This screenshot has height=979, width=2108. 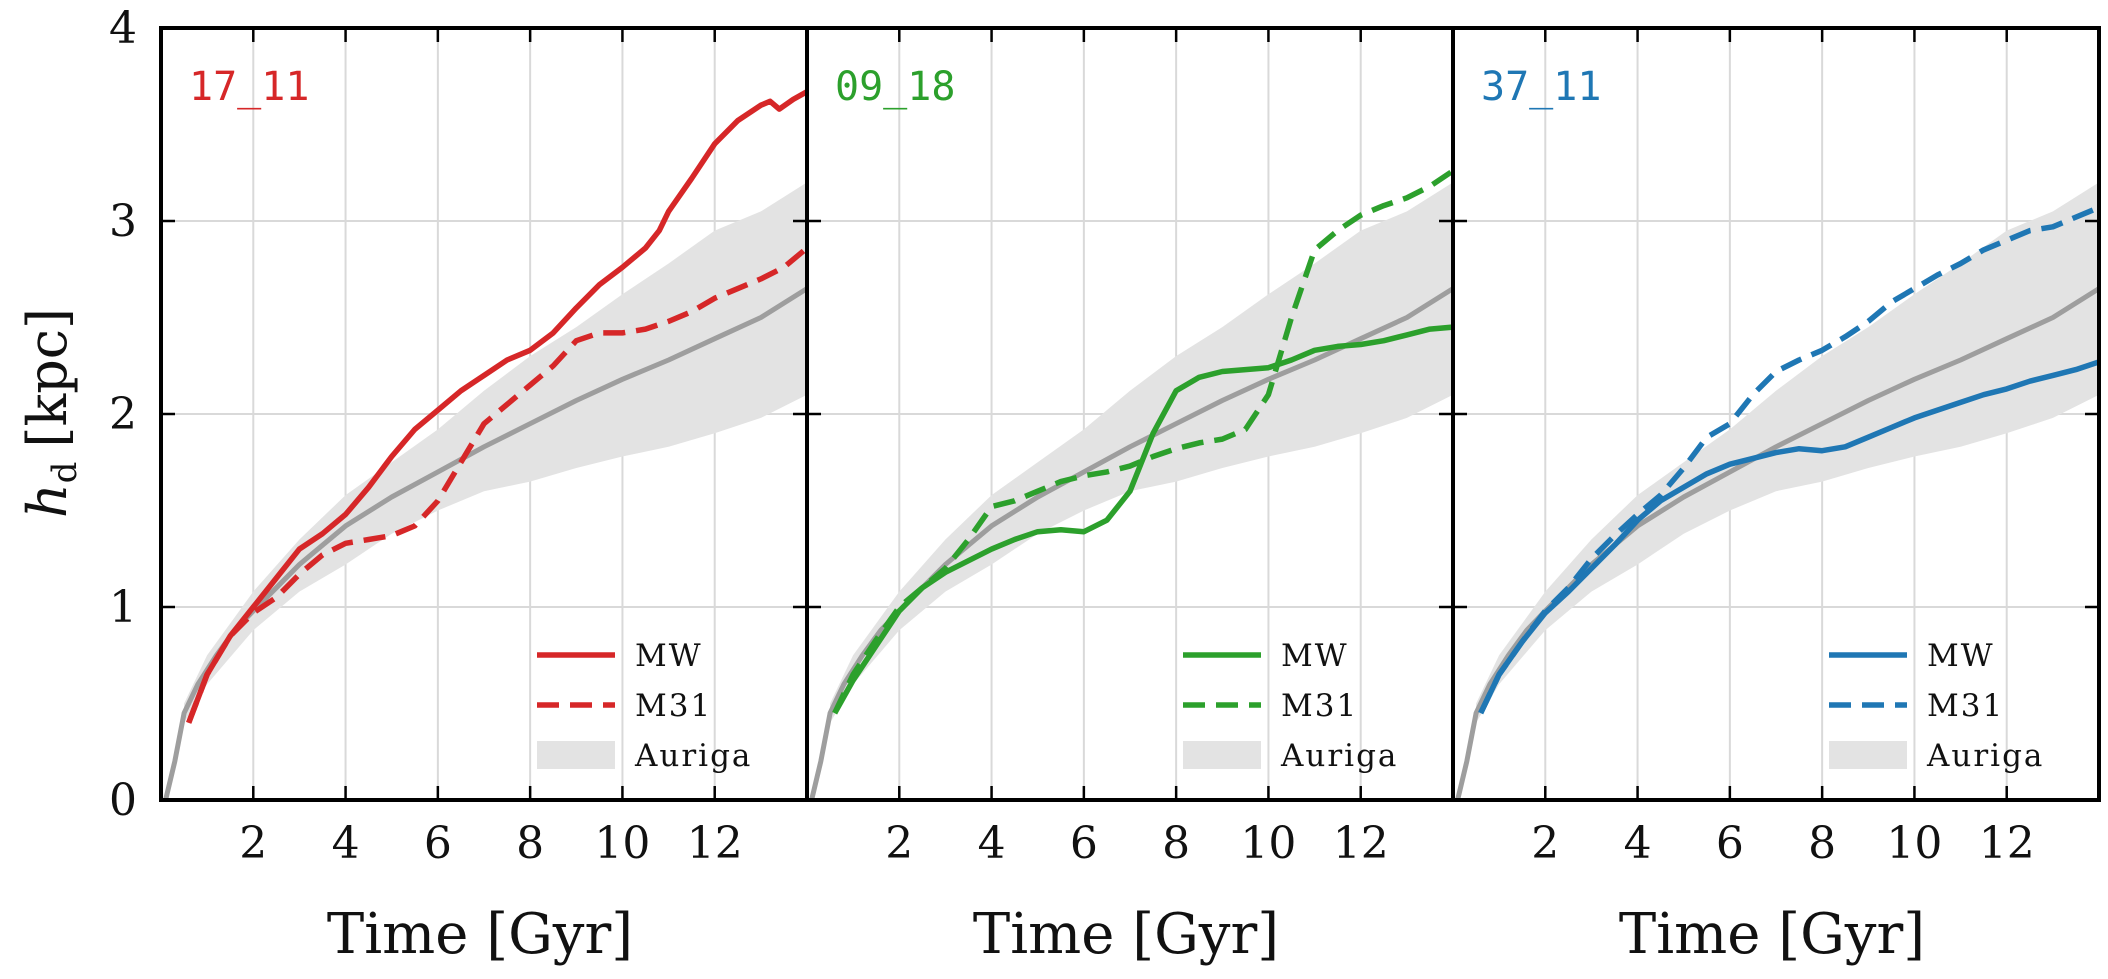 I want to click on y-tick-label: 0, so click(x=123, y=800).